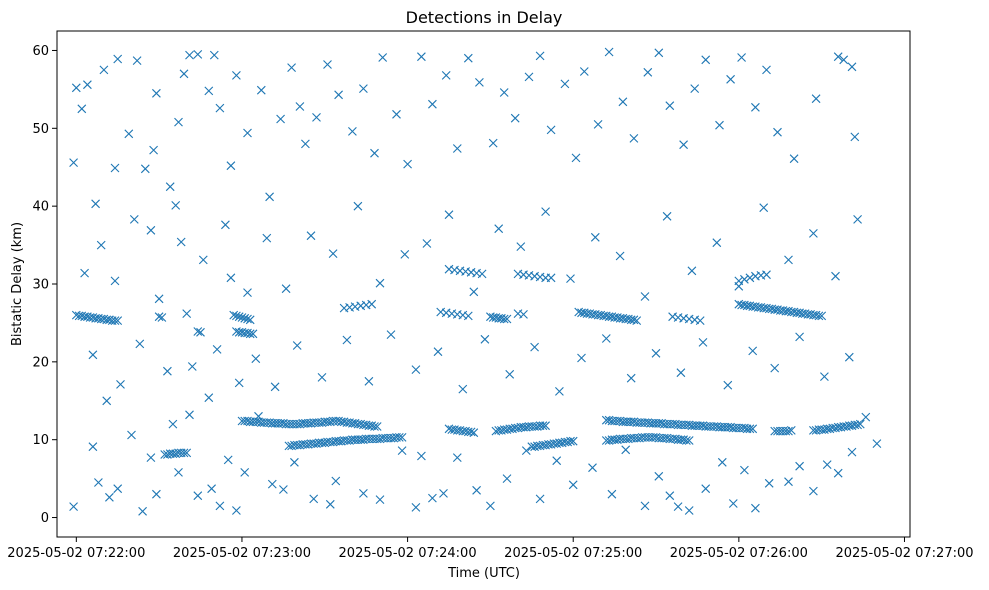 The image size is (989, 590). Describe the element at coordinates (76, 553) in the screenshot. I see `x-tick-label: 2025-05-02 07:22:00` at that location.